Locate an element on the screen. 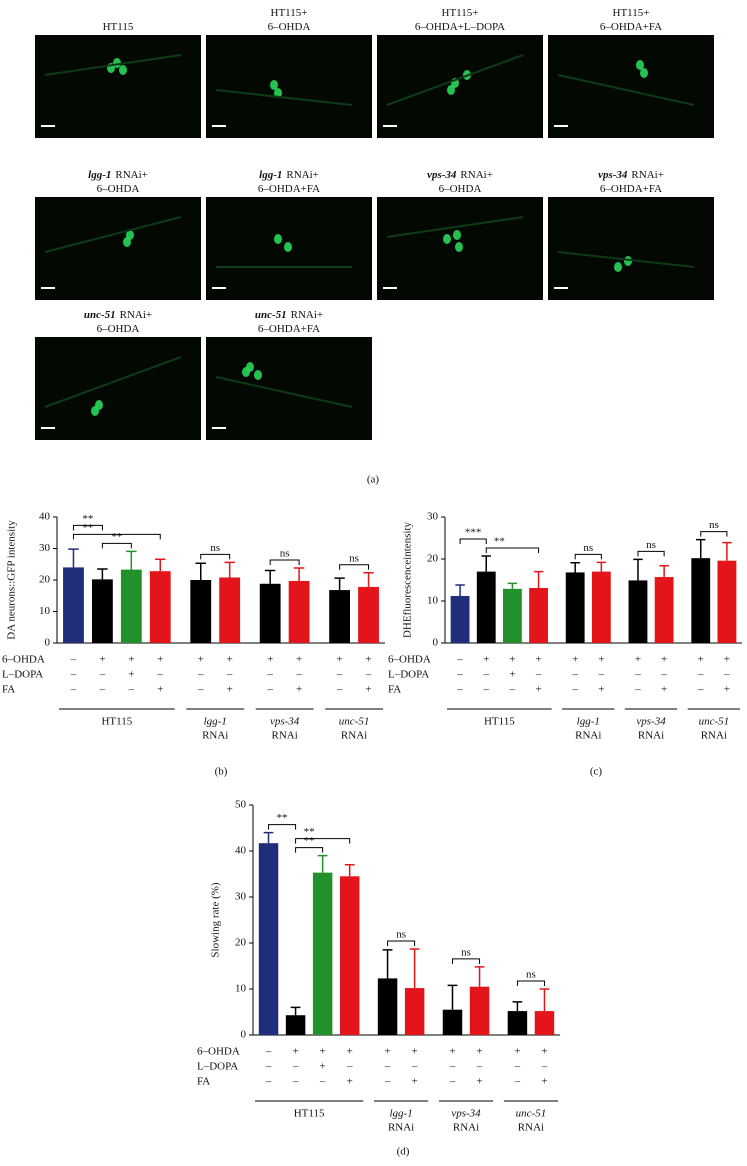 The image size is (747, 1166). panel-caption: 6–OHDA is located at coordinates (460, 189).